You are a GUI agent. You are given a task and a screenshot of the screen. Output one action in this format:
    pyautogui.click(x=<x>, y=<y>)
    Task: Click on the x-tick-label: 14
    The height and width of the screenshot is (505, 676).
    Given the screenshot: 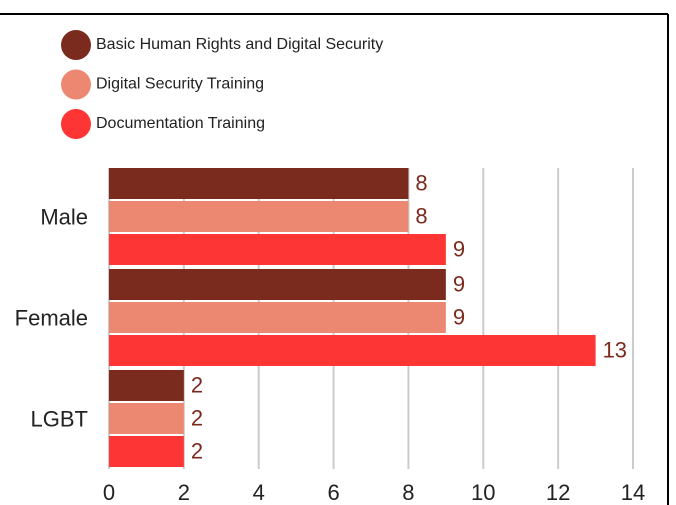 What is the action you would take?
    pyautogui.click(x=633, y=492)
    